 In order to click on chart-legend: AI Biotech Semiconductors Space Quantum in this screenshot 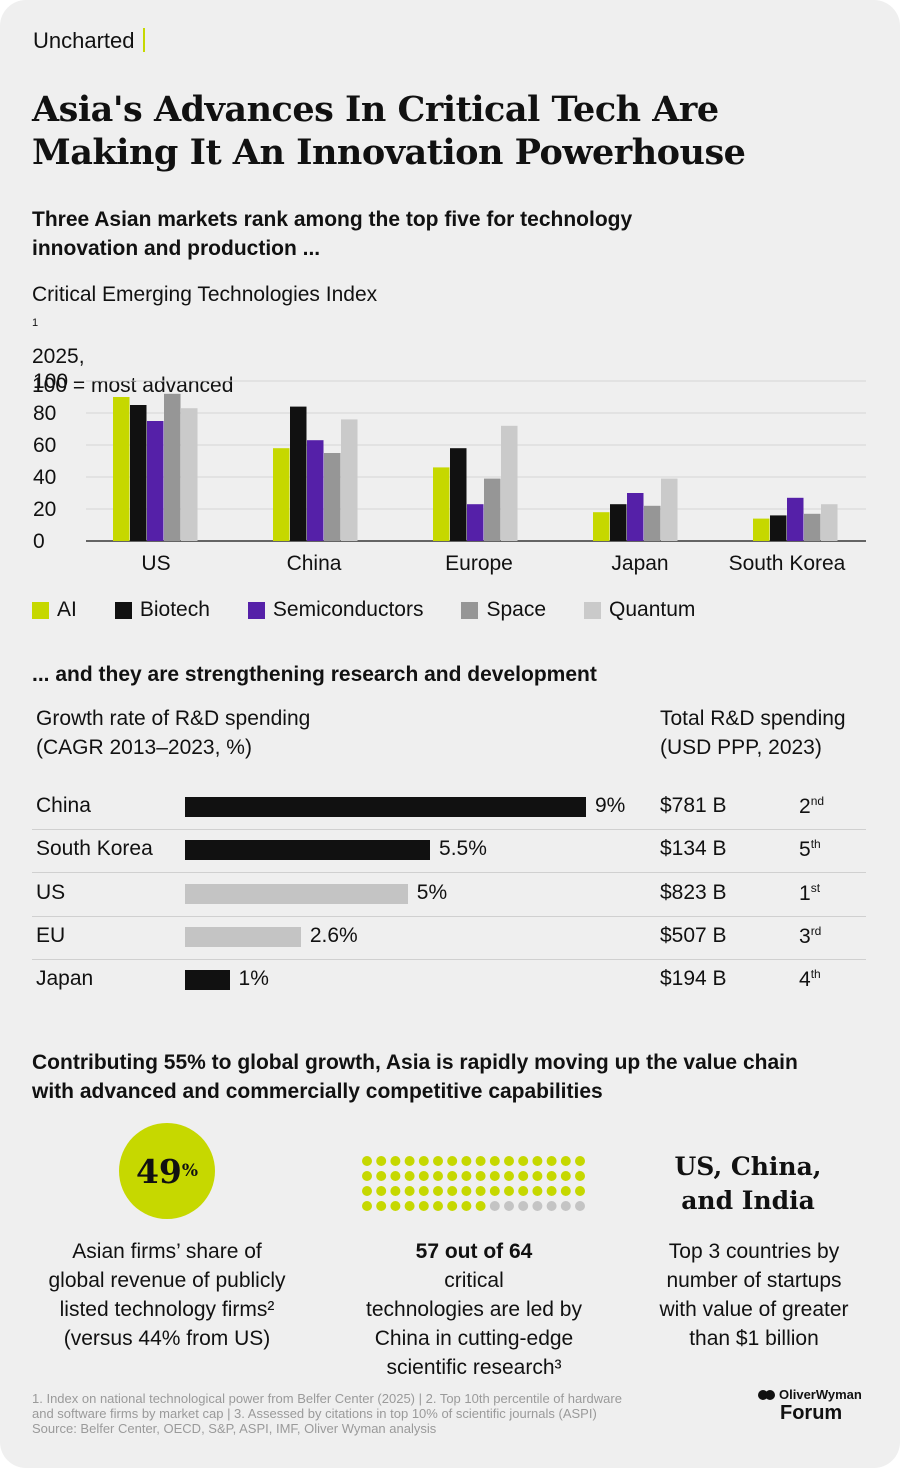, I will do `click(382, 610)`.